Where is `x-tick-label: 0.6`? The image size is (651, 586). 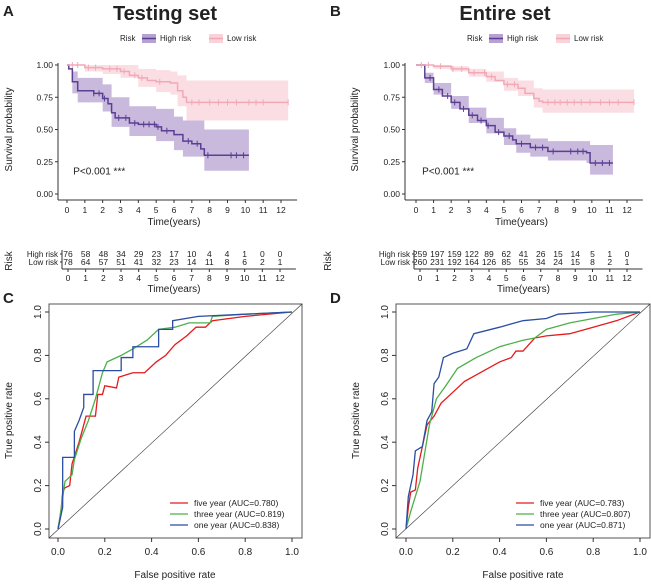
x-tick-label: 0.6 is located at coordinates (546, 552).